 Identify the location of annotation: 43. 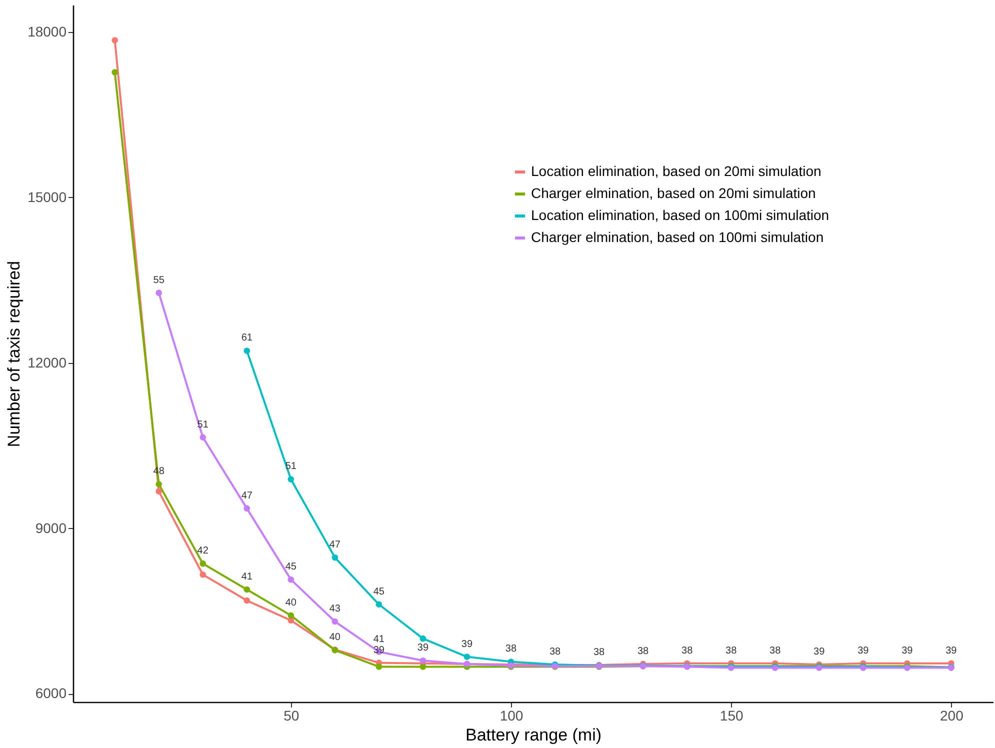
(335, 608).